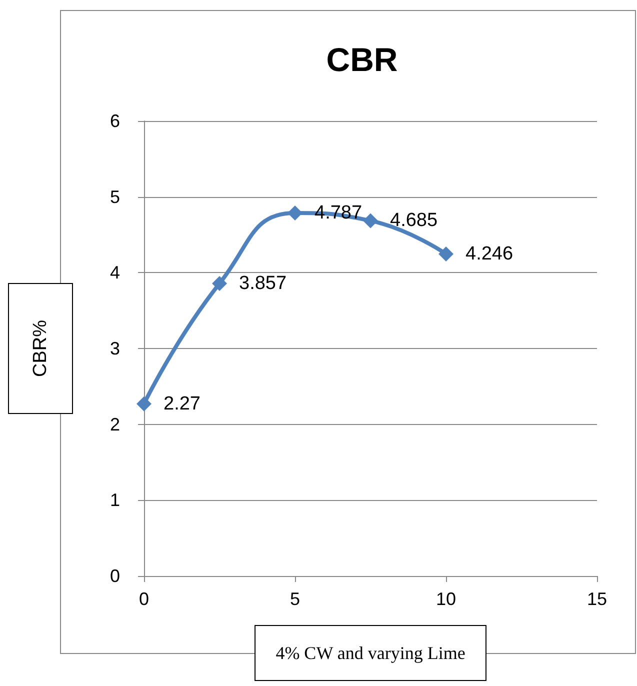  What do you see at coordinates (597, 599) in the screenshot?
I see `x-tick-label: 15` at bounding box center [597, 599].